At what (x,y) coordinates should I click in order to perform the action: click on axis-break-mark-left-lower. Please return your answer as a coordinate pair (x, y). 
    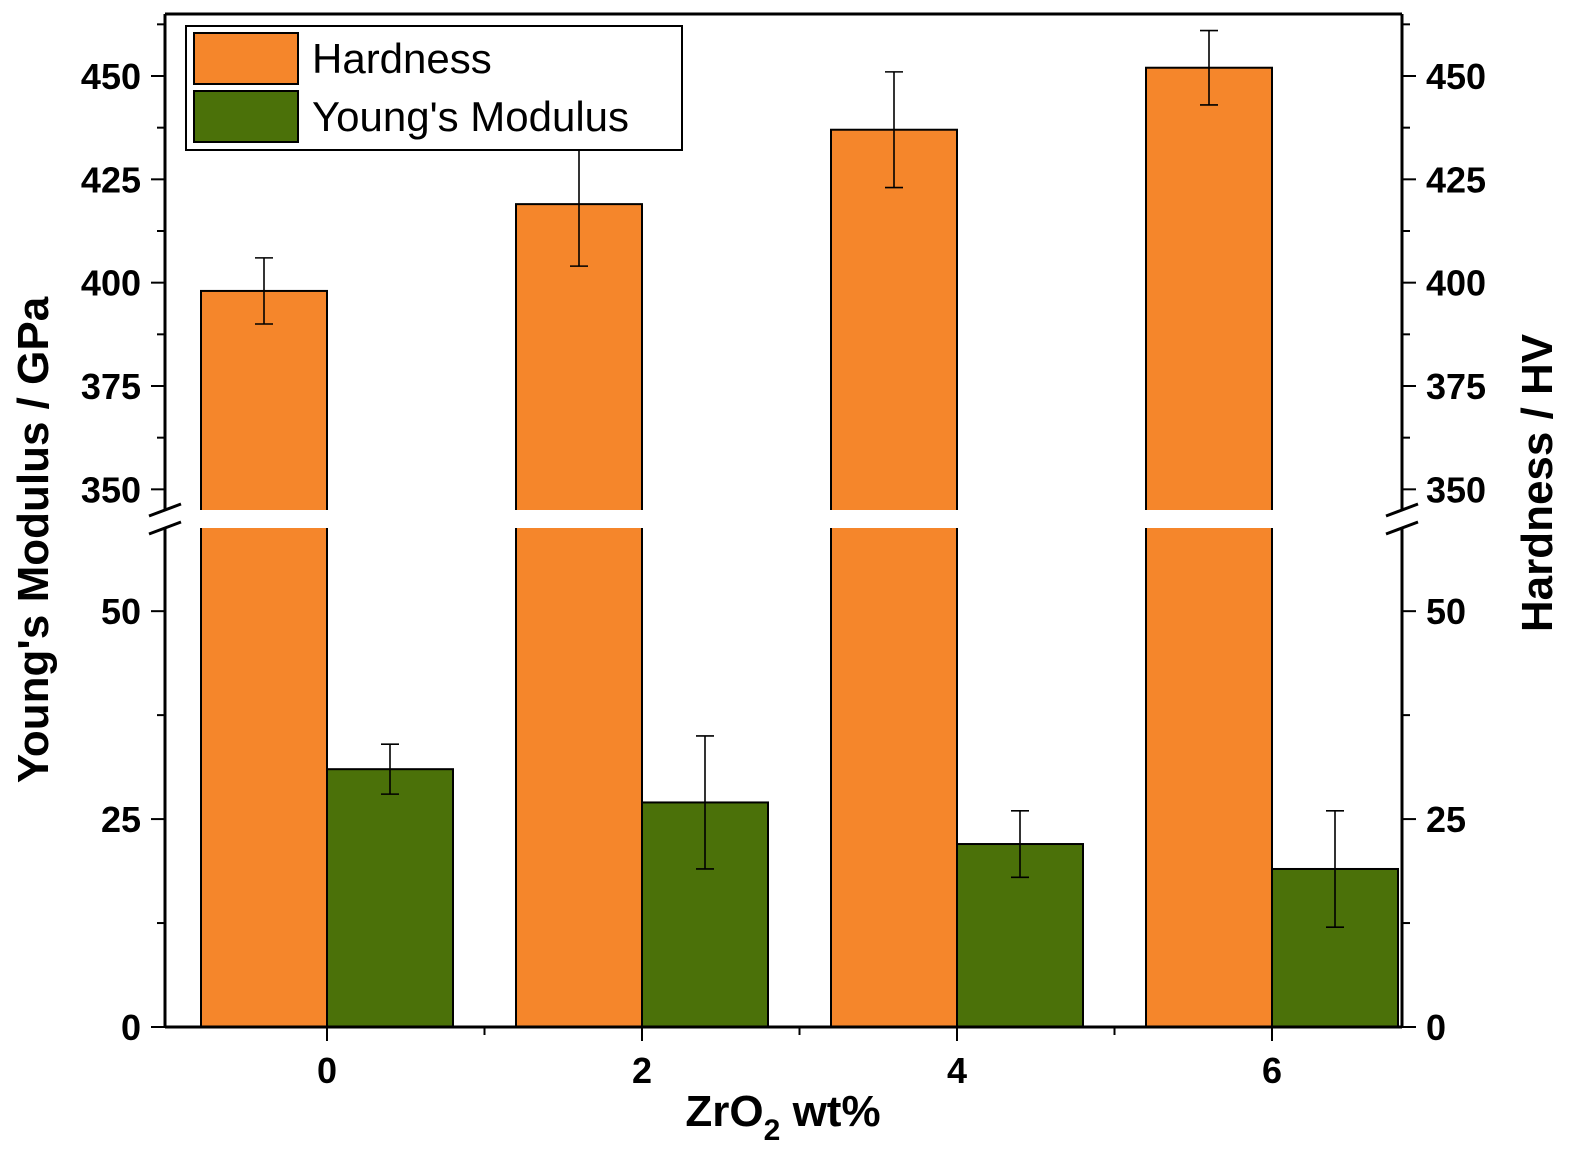
    Looking at the image, I should click on (165, 528).